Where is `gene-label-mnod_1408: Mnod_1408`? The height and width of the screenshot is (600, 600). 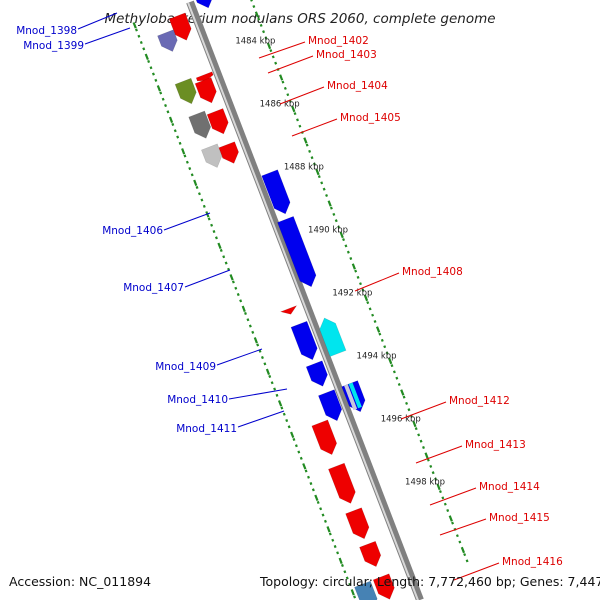 gene-label-mnod_1408: Mnod_1408 is located at coordinates (432, 272).